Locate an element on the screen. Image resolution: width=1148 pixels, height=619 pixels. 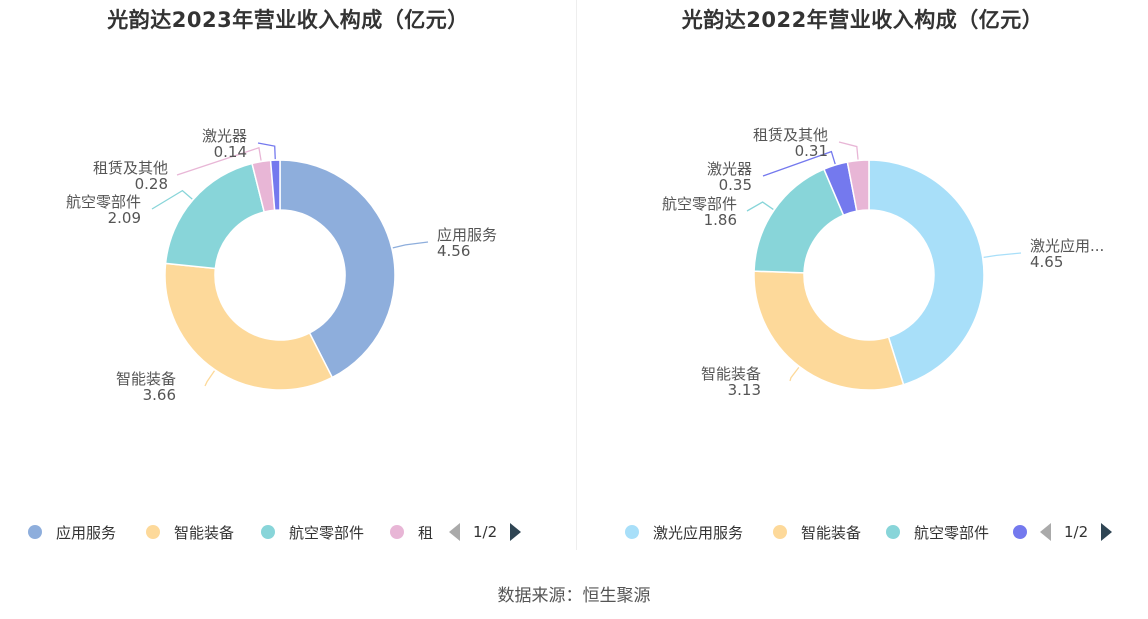
legend-label: 激光应用服务 is located at coordinates (698, 532).